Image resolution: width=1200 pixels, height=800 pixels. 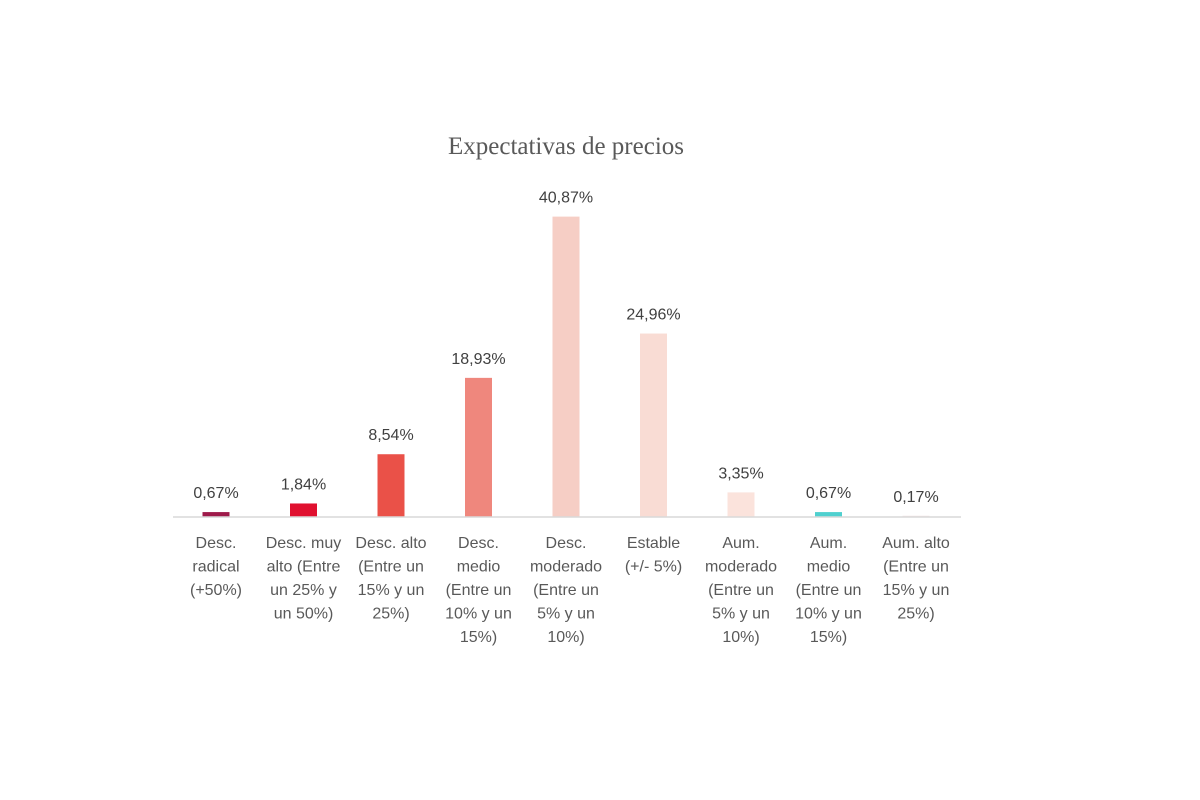 I want to click on data-label-4: 18,93%, so click(x=478, y=359).